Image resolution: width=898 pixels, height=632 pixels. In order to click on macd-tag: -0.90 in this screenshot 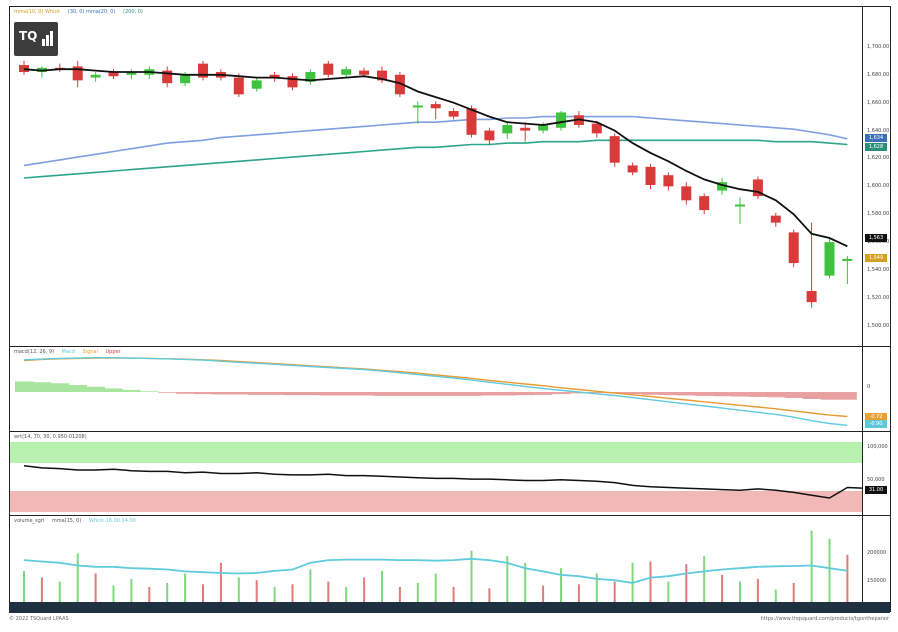, I will do `click(876, 423)`.